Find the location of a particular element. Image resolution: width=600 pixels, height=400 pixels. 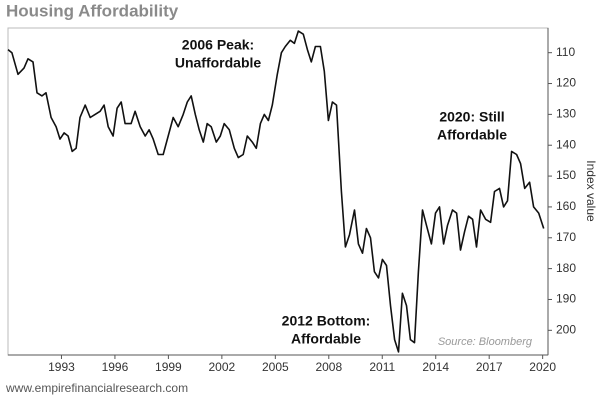

x-tick-label: 2020 is located at coordinates (542, 367).